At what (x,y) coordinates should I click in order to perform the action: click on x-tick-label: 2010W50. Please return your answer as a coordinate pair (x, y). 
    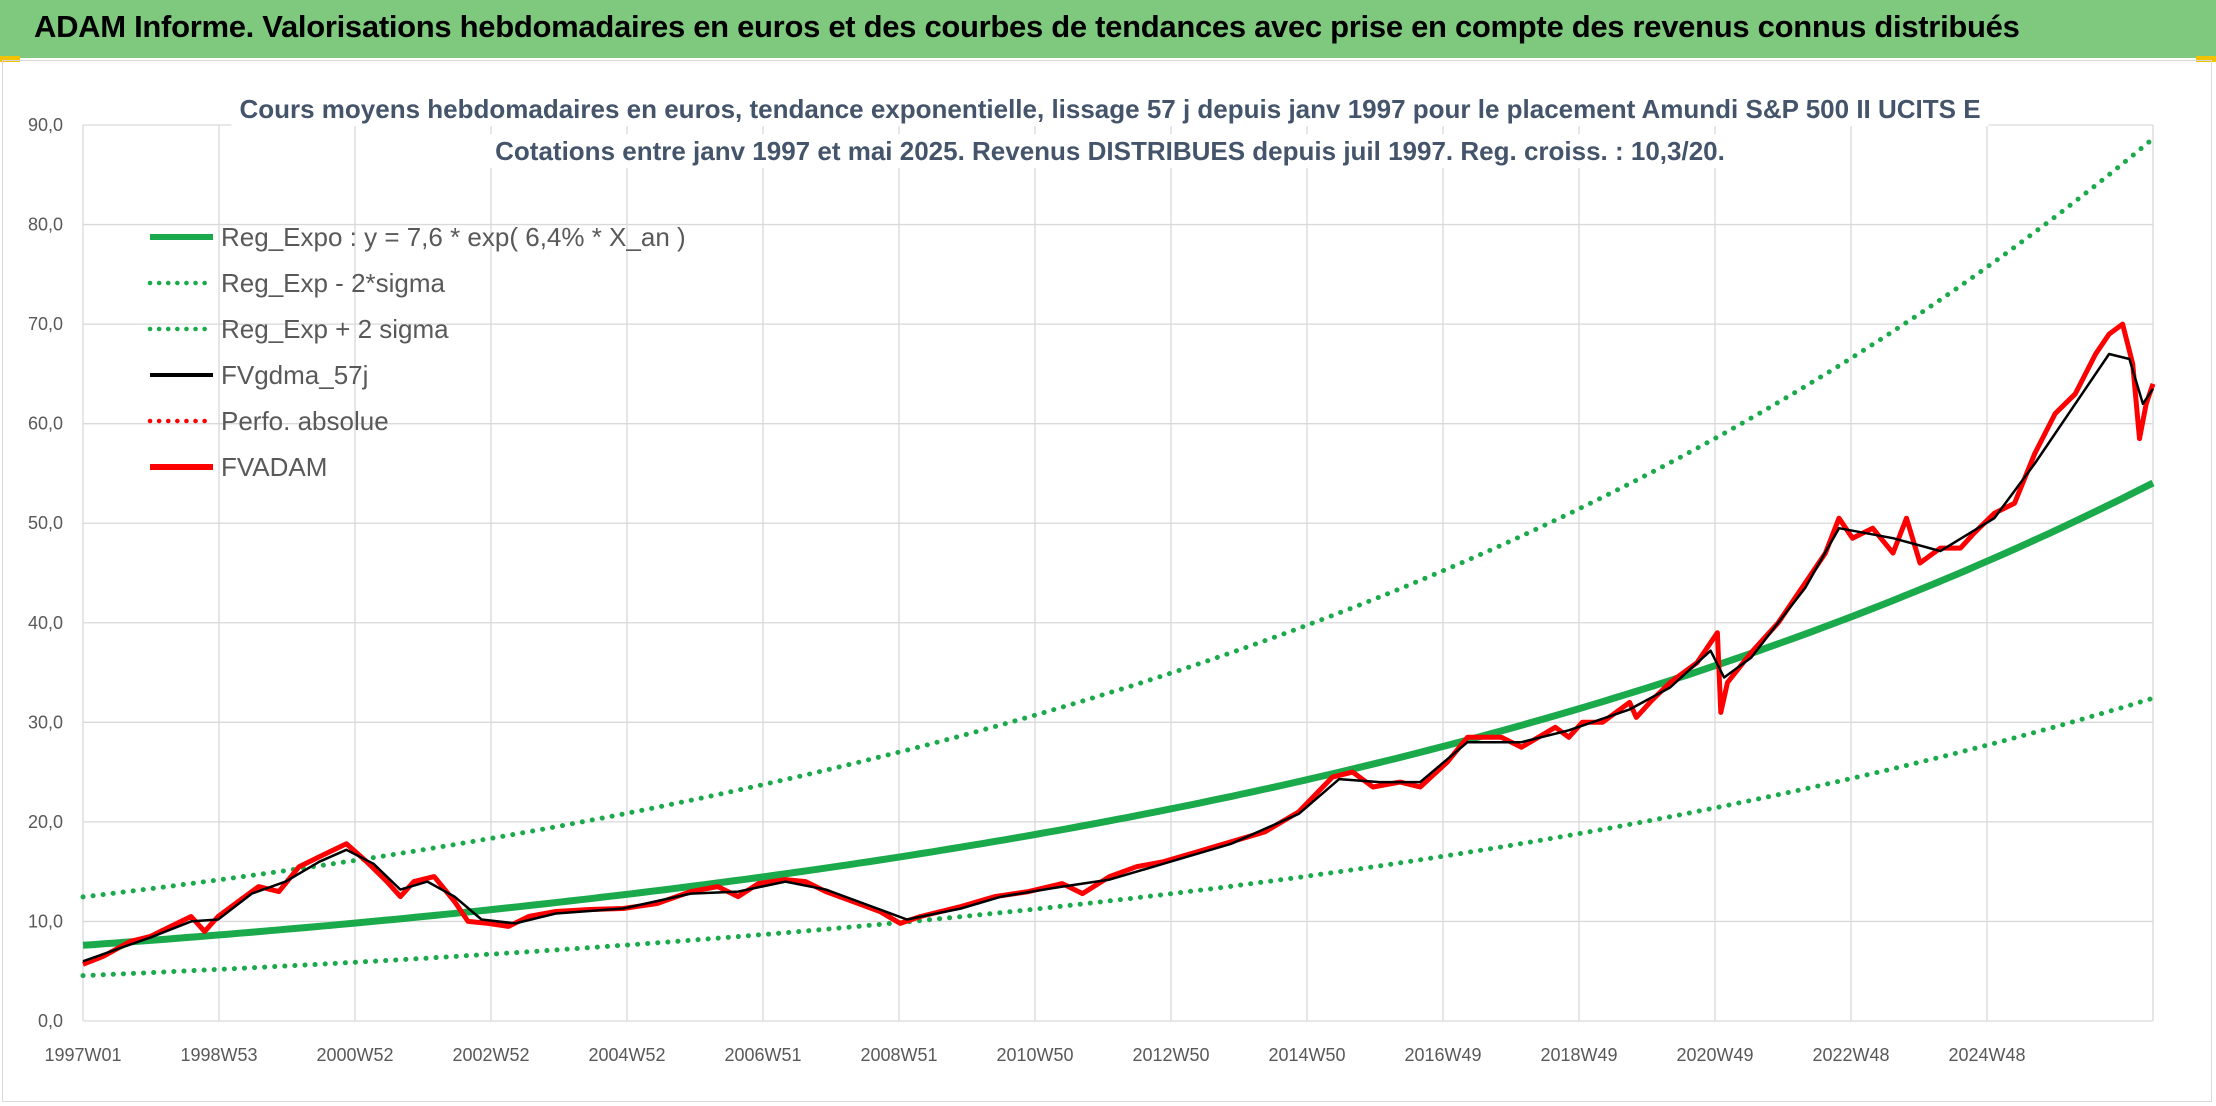
    Looking at the image, I should click on (1034, 1055).